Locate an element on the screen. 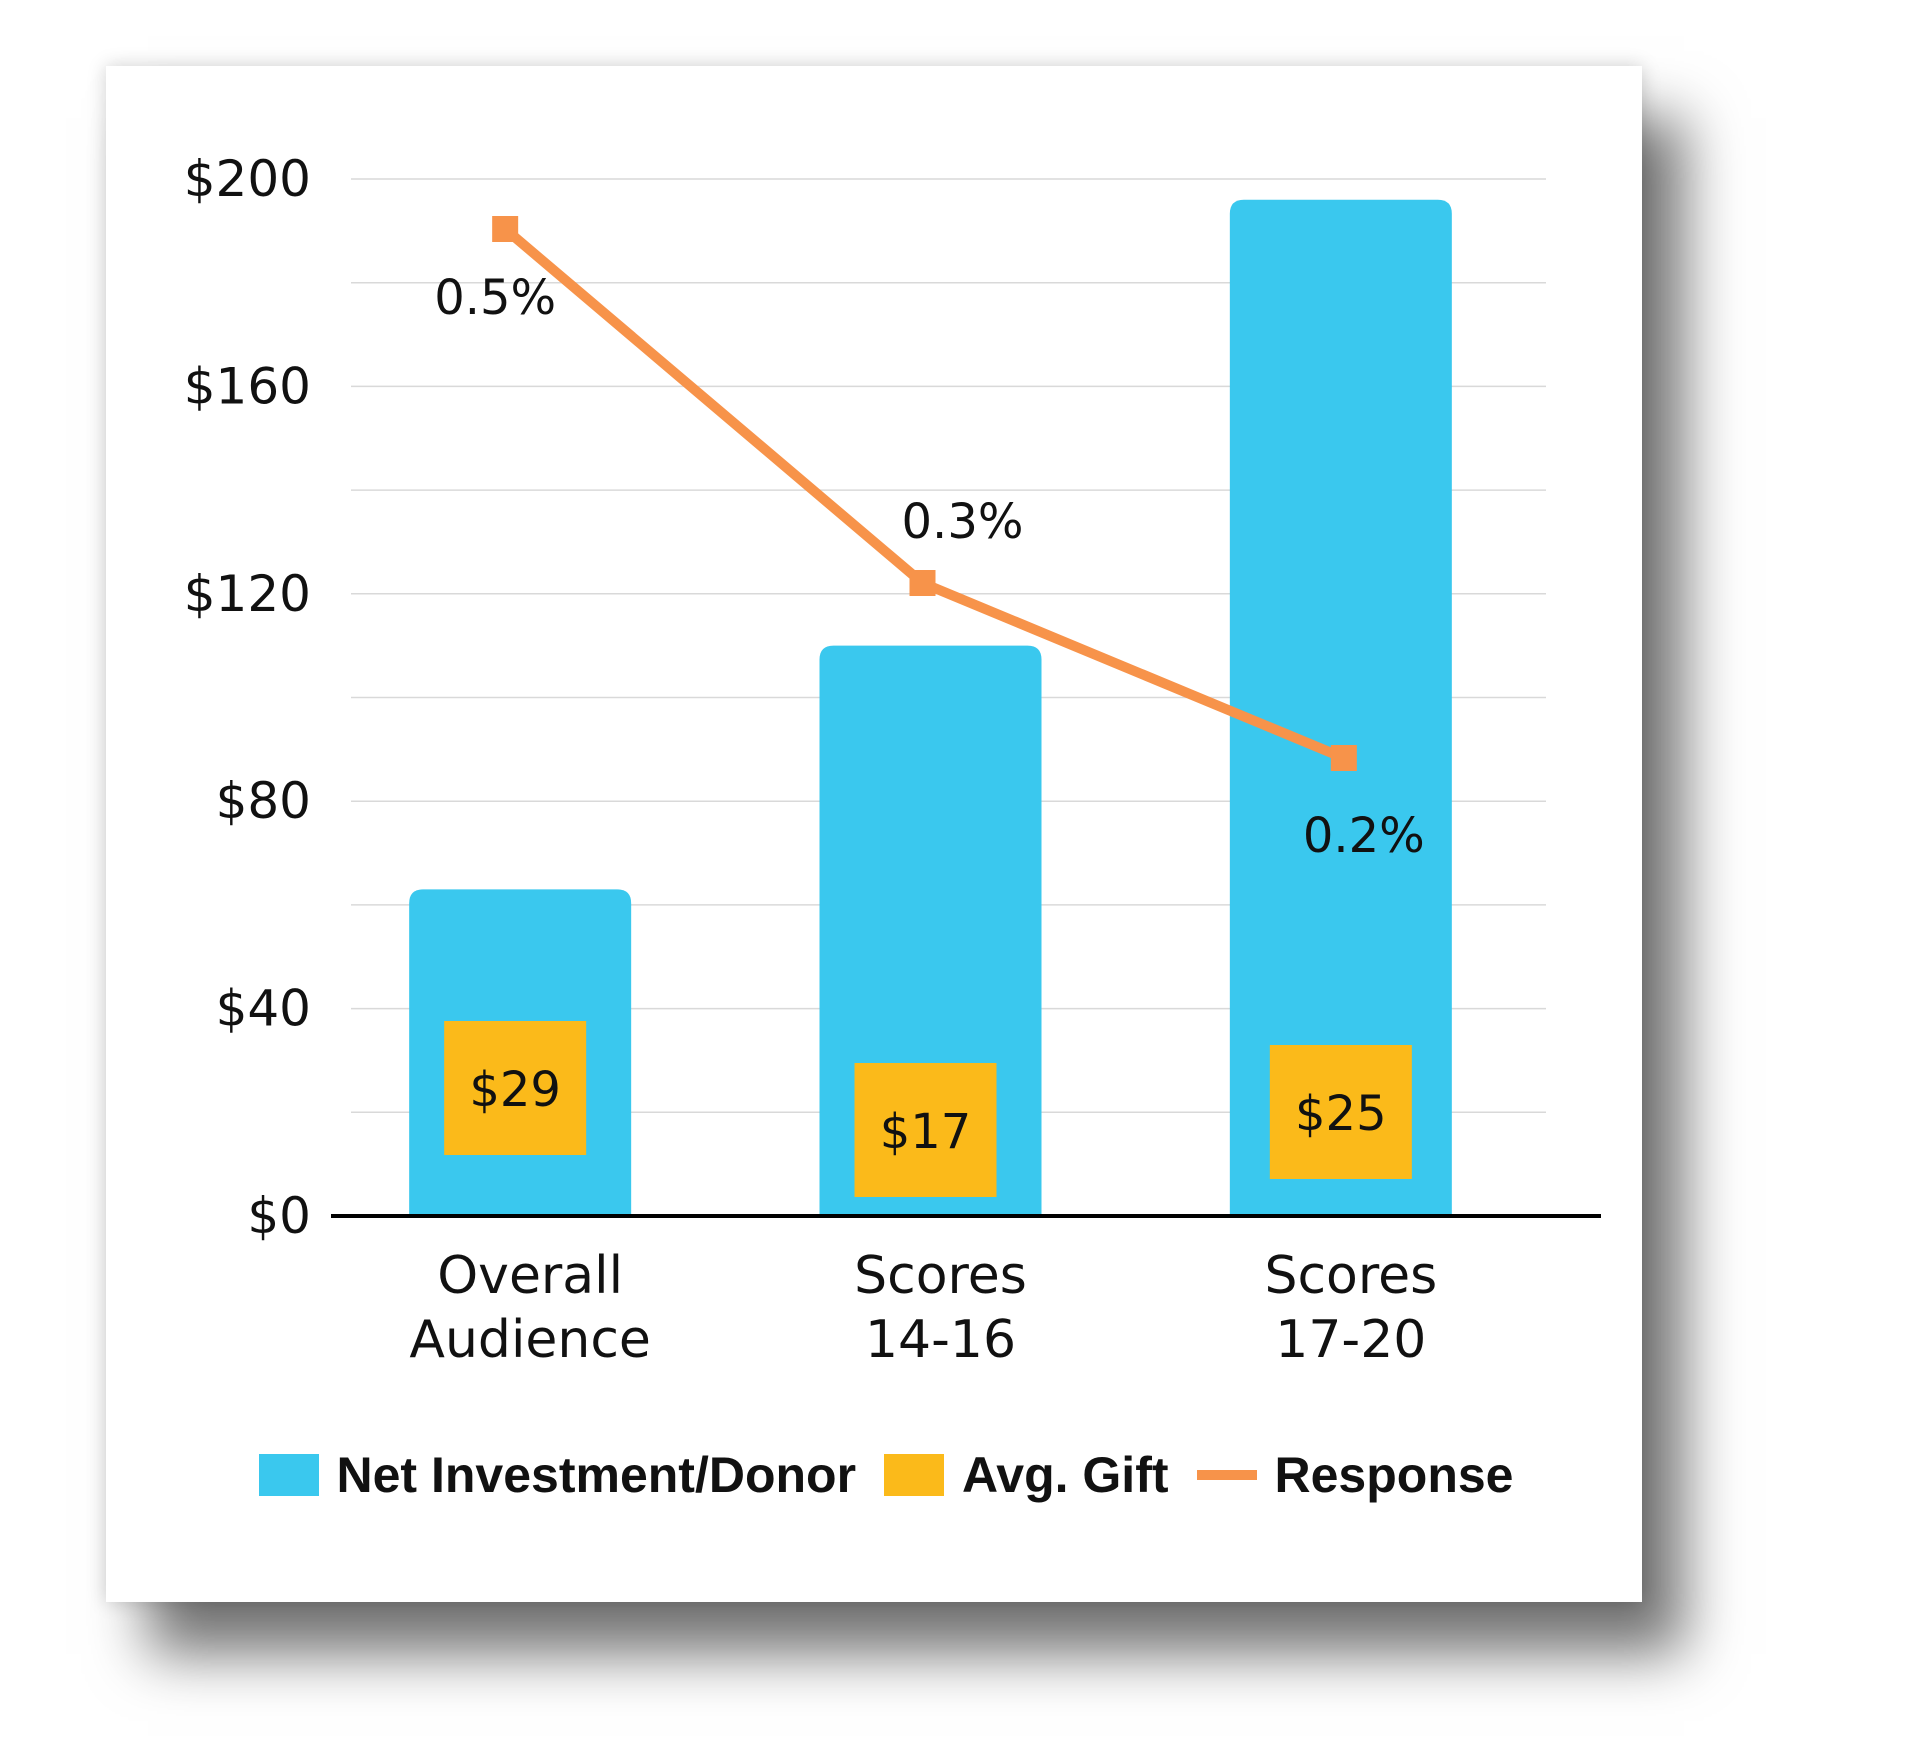 The width and height of the screenshot is (1925, 1747). avg-gift-label: $25 is located at coordinates (1341, 1114).